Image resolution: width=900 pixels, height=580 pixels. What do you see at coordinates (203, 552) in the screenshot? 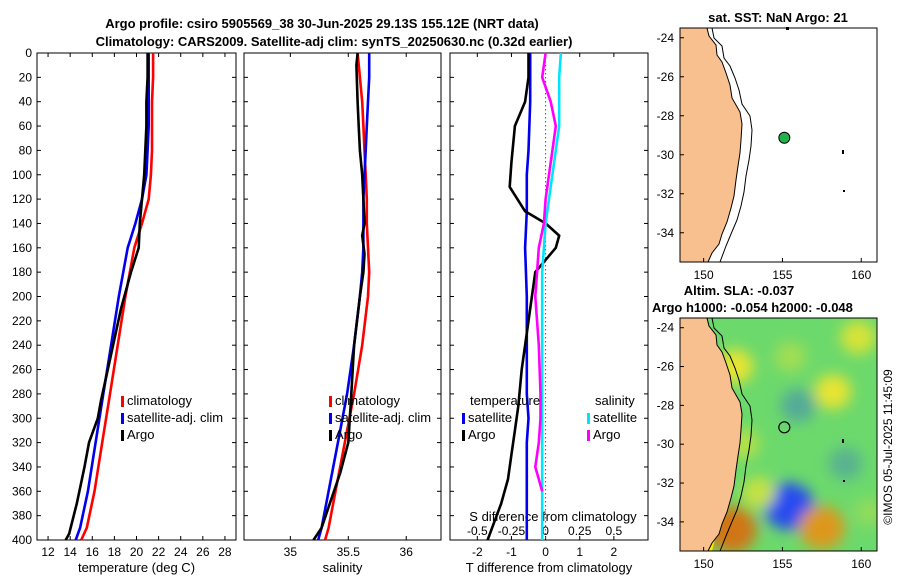
I see `temperature-xtick-label: 26` at bounding box center [203, 552].